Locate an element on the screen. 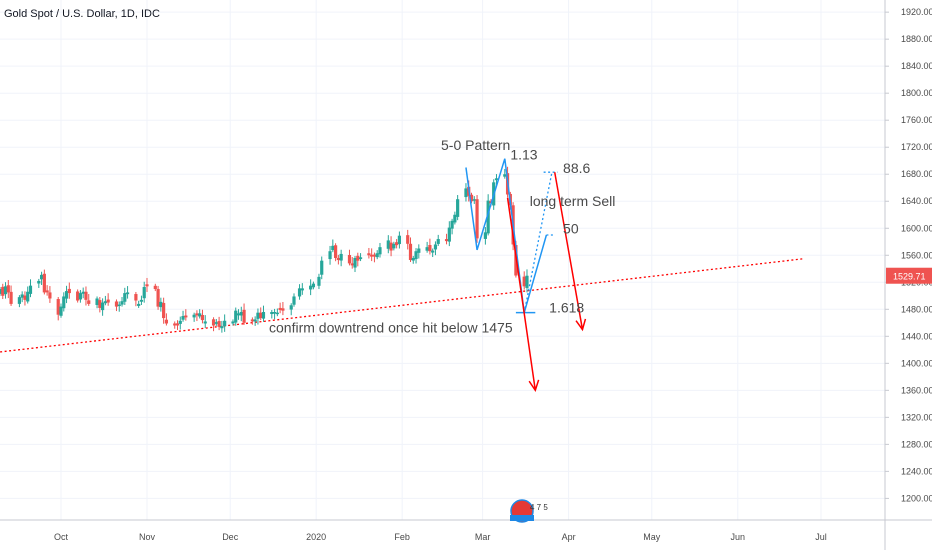 This screenshot has height=550, width=932. harmonic-pattern is located at coordinates (511, 236).